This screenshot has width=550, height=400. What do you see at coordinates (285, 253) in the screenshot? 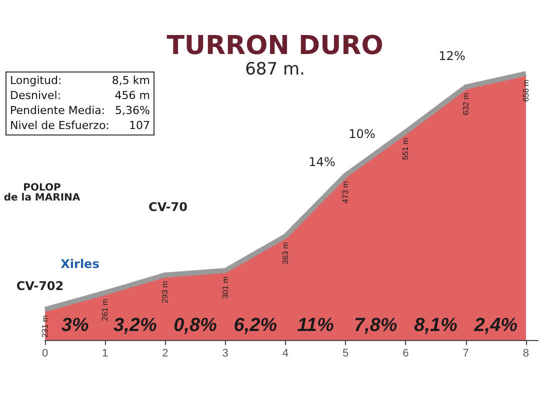
I see `data-label: 363 m` at bounding box center [285, 253].